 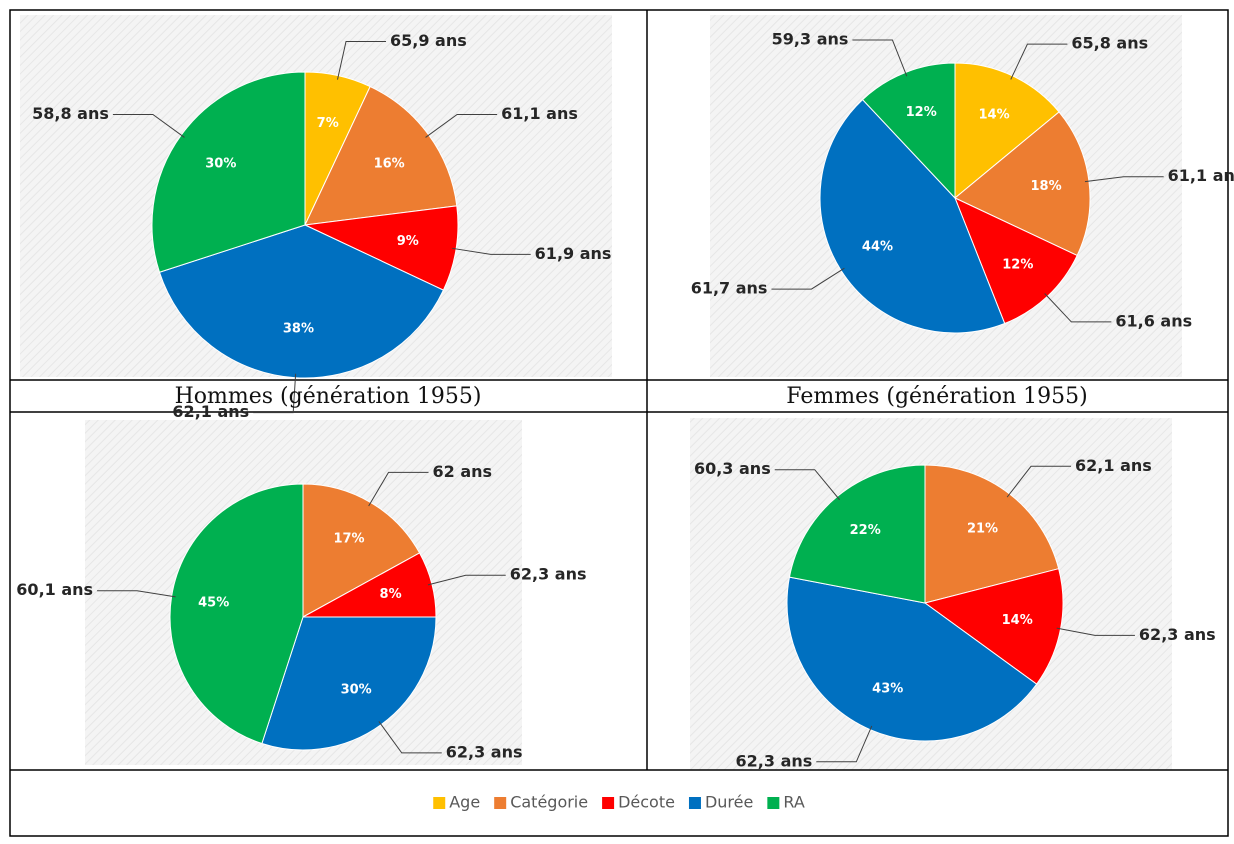 What do you see at coordinates (213, 602) in the screenshot?
I see `slice-label: 45%` at bounding box center [213, 602].